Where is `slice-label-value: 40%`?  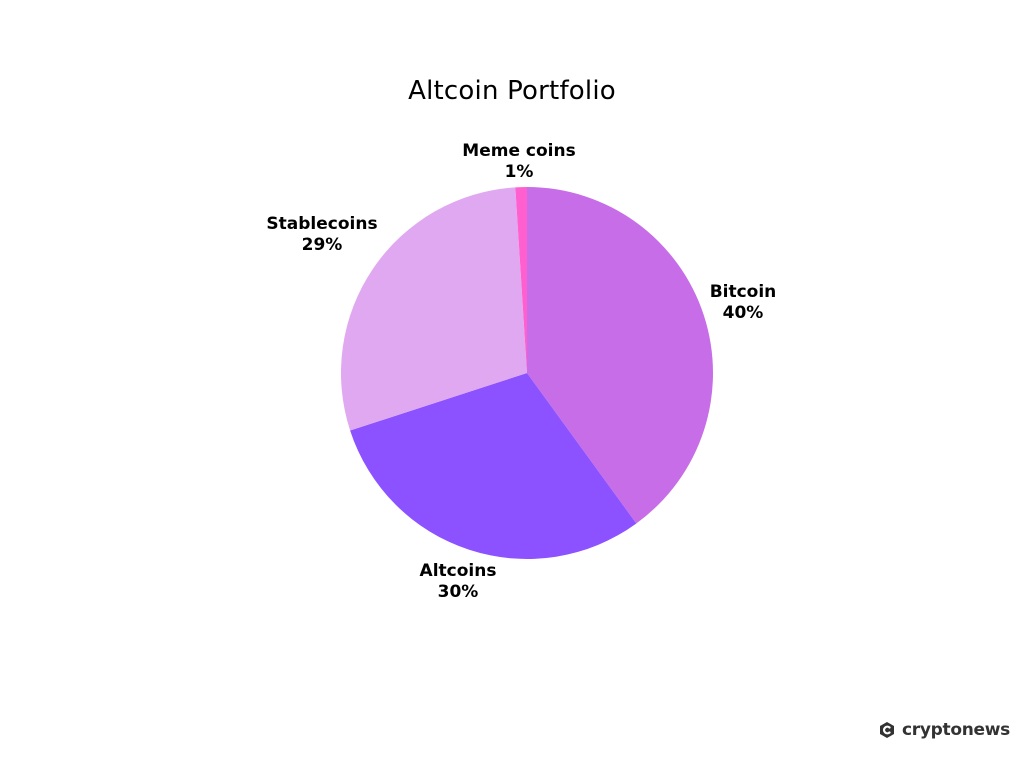 slice-label-value: 40% is located at coordinates (743, 313).